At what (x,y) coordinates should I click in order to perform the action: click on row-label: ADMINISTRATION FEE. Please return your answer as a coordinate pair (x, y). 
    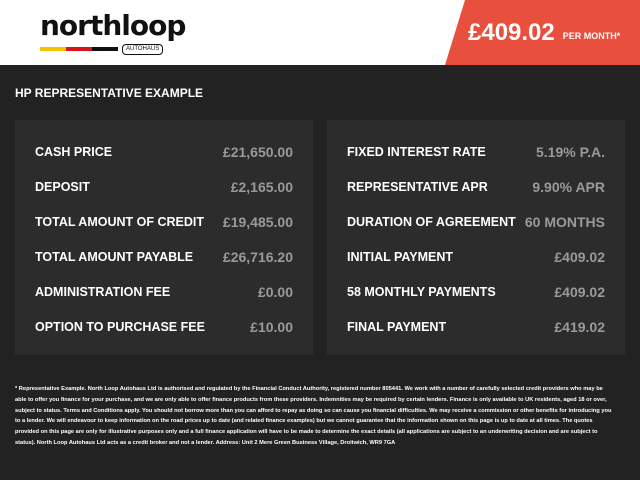
    Looking at the image, I should click on (103, 292).